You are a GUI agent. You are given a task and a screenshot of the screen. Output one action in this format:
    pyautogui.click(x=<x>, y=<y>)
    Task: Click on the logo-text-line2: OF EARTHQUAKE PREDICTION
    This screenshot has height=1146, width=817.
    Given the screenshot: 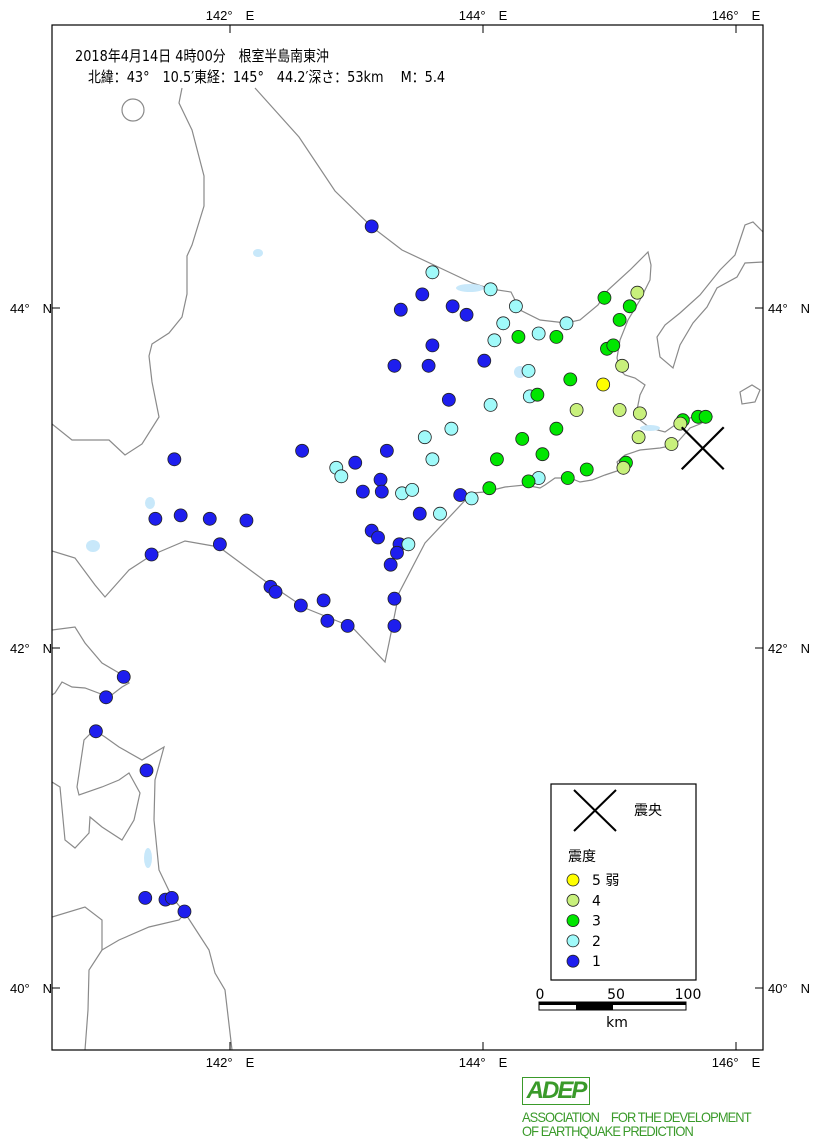 What is the action you would take?
    pyautogui.click(x=608, y=1131)
    